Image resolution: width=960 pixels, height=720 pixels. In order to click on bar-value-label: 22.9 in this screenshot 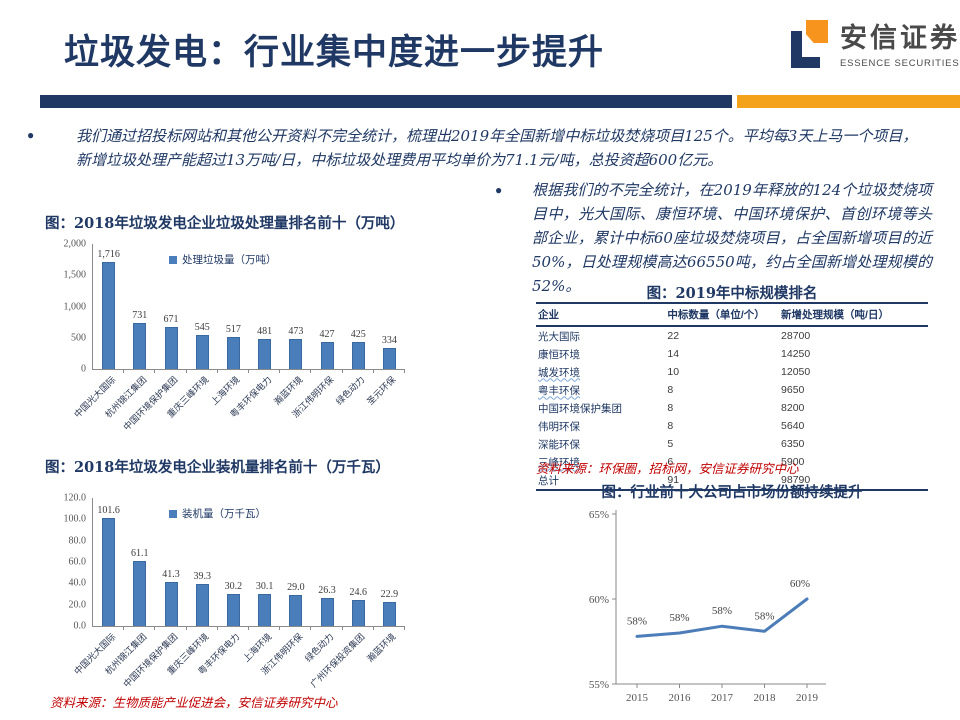, I will do `click(389, 594)`.